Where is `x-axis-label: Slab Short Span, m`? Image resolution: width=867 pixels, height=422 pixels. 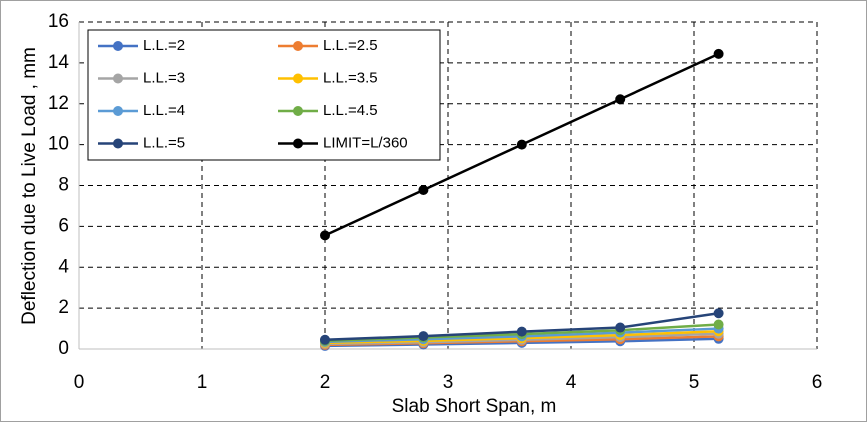
x-axis-label: Slab Short Span, m is located at coordinates (474, 406).